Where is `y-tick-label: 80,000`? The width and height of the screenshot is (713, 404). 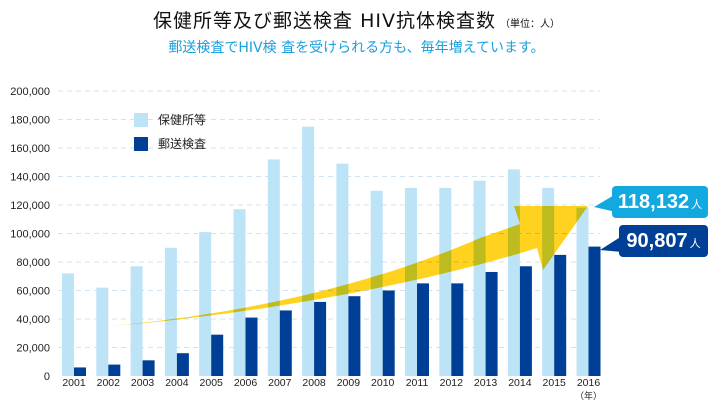 y-tick-label: 80,000 is located at coordinates (33, 263).